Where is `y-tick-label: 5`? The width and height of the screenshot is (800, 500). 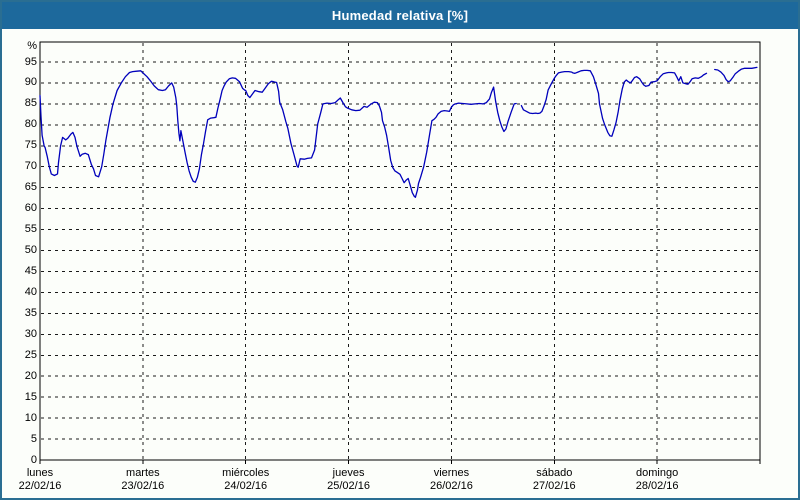 y-tick-label: 5 is located at coordinates (33, 438).